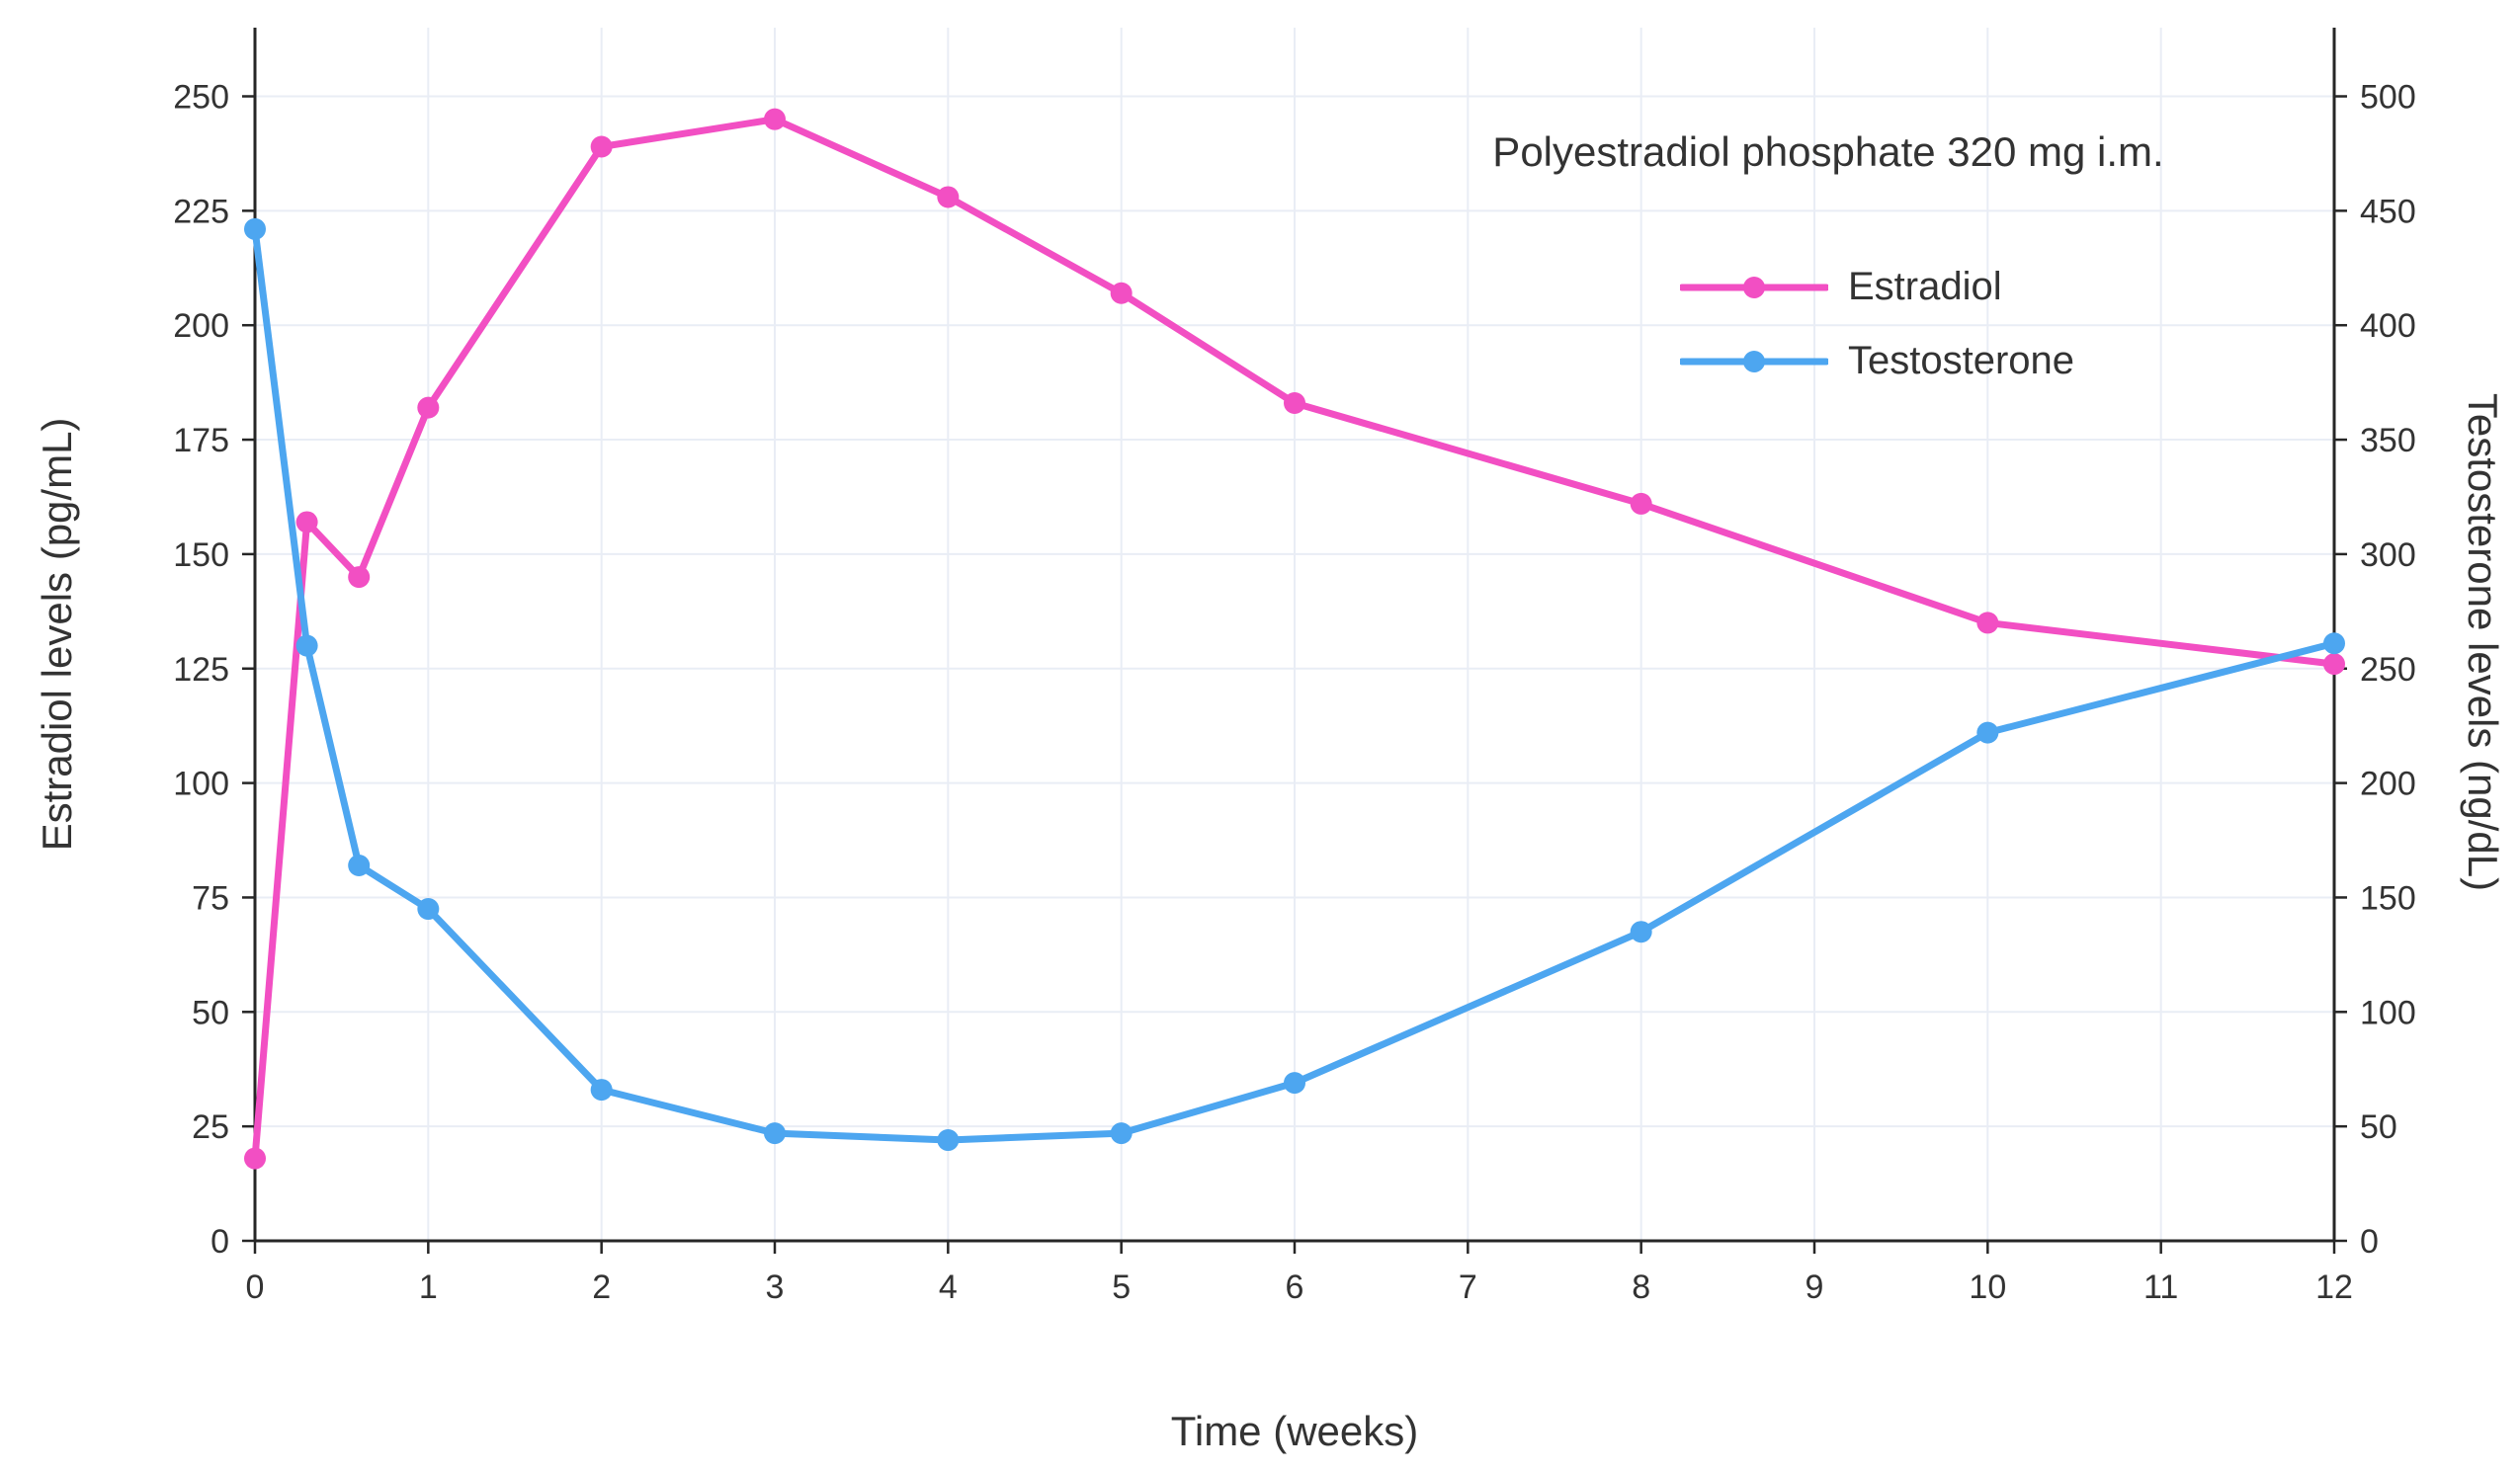  Describe the element at coordinates (601, 1287) in the screenshot. I see `x-tick-label: 2` at that location.